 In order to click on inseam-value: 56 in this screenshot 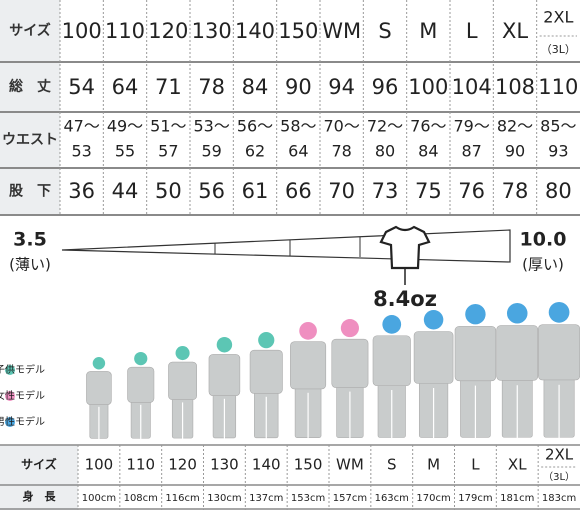, I will do `click(211, 191)`.